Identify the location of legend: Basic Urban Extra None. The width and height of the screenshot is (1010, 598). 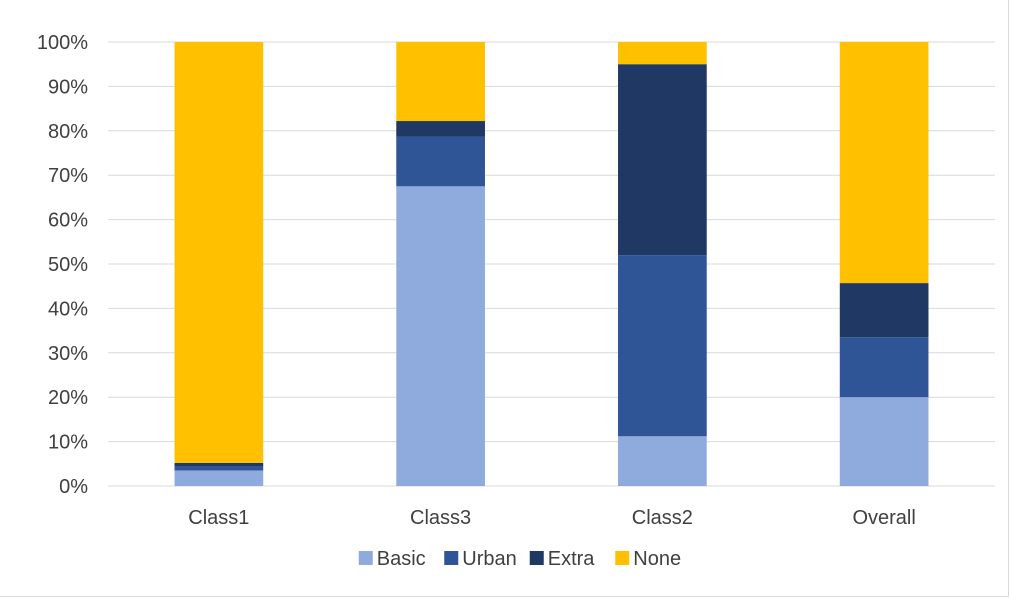
(519, 559).